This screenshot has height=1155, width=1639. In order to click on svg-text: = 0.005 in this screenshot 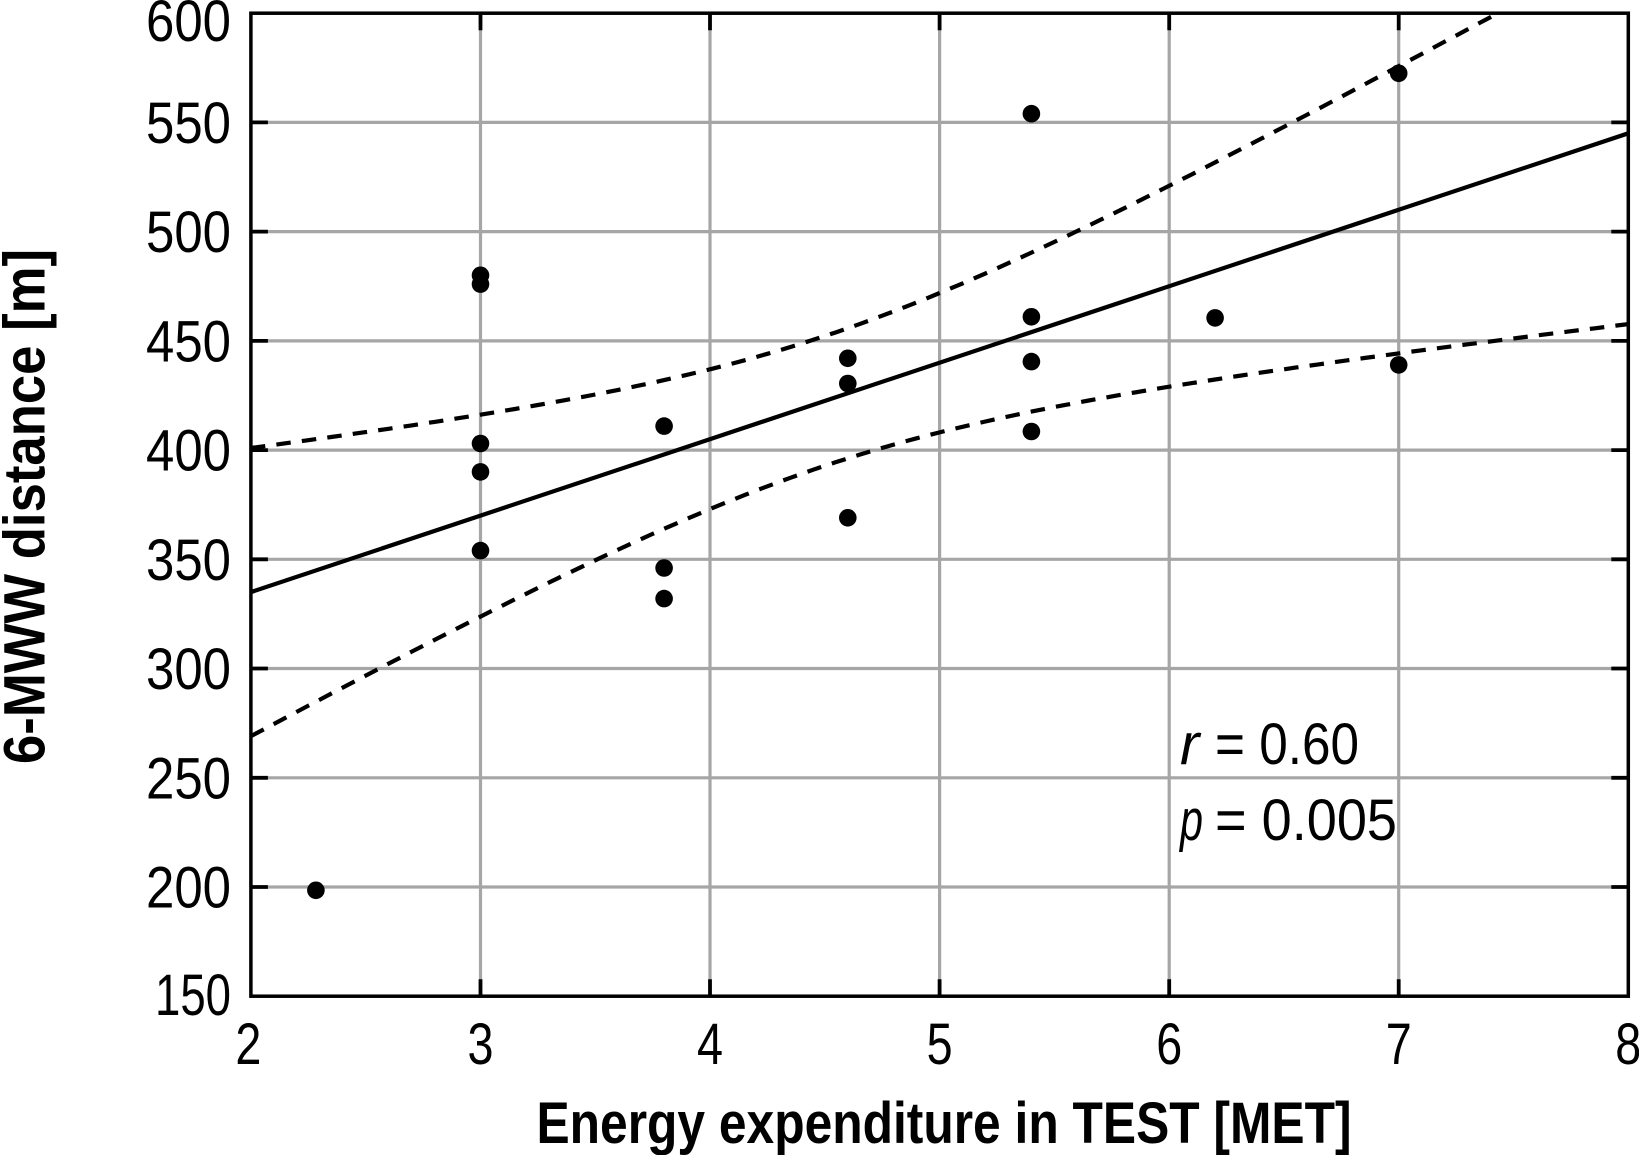, I will do `click(1306, 820)`.